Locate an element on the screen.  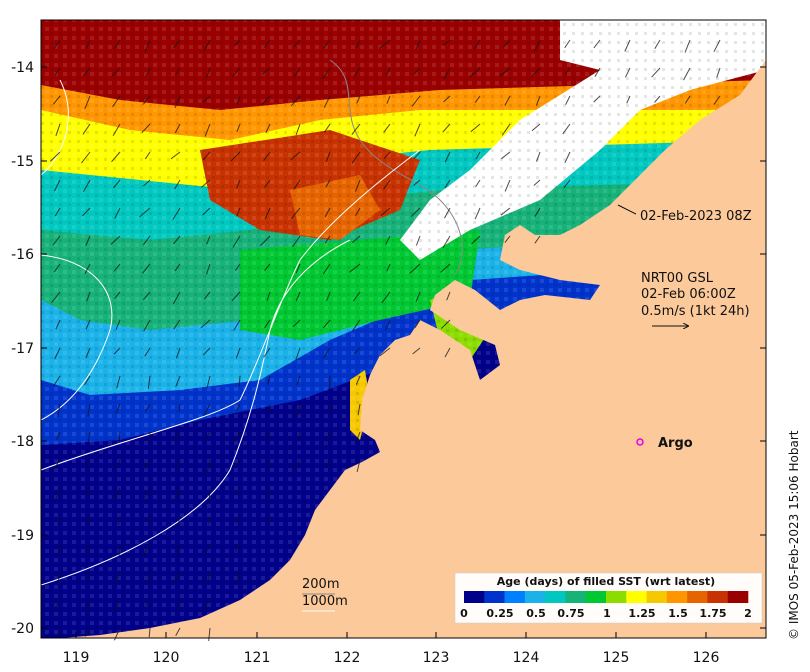
colorbar-tick-label: 0.75 is located at coordinates (570, 613).